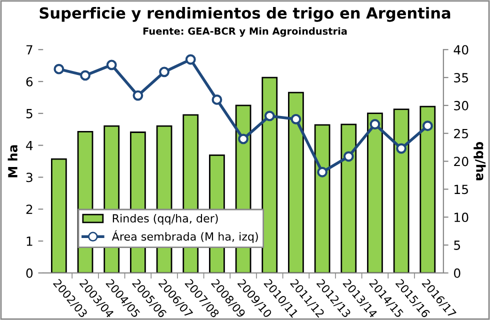 The image size is (490, 320). What do you see at coordinates (461, 133) in the screenshot?
I see `y2-tick-label: 25` at bounding box center [461, 133].